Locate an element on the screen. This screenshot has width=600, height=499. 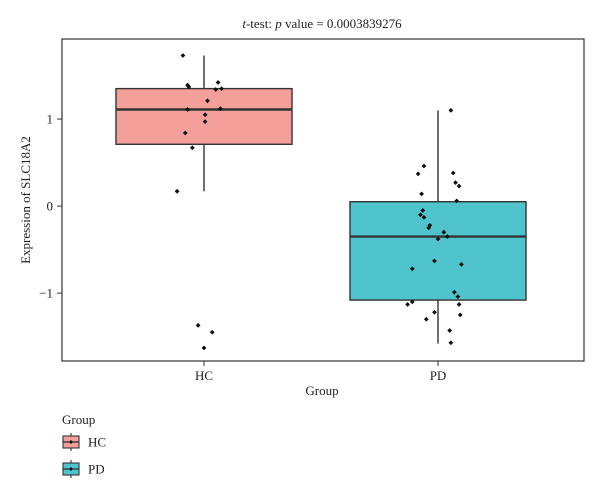
title-p: p is located at coordinates (278, 23).